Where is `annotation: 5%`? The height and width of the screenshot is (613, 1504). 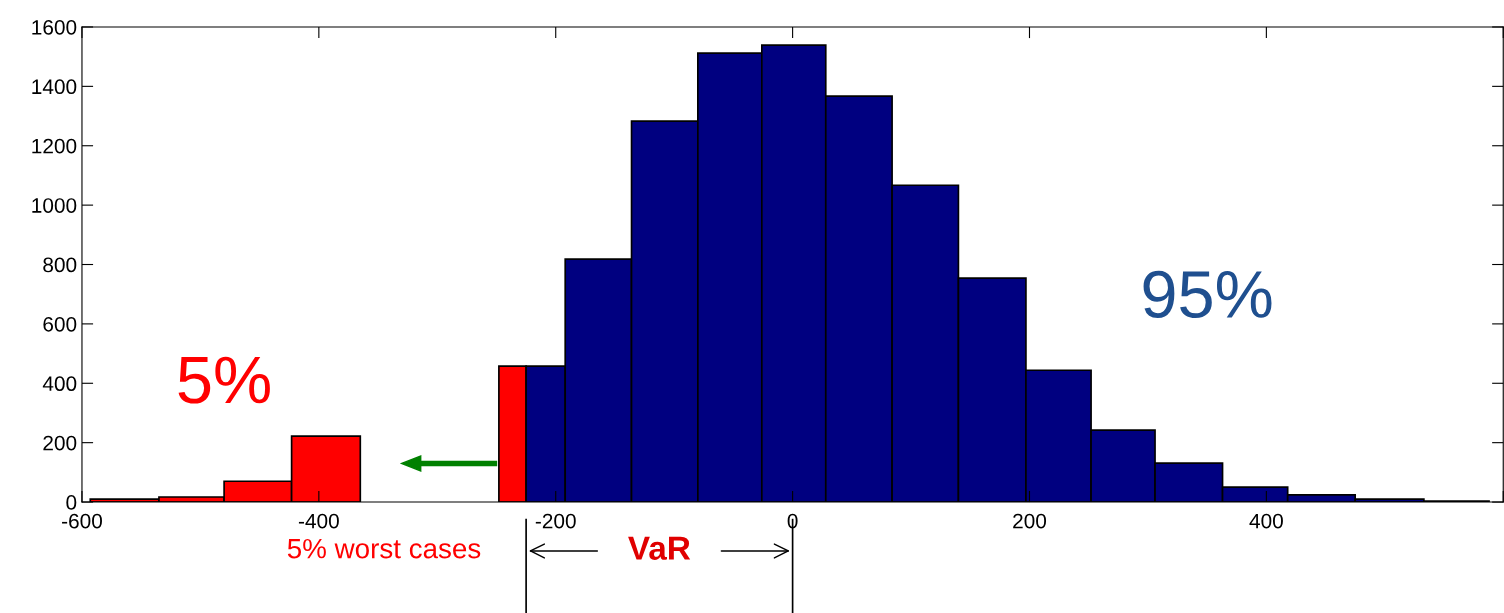
annotation: 5% is located at coordinates (224, 380).